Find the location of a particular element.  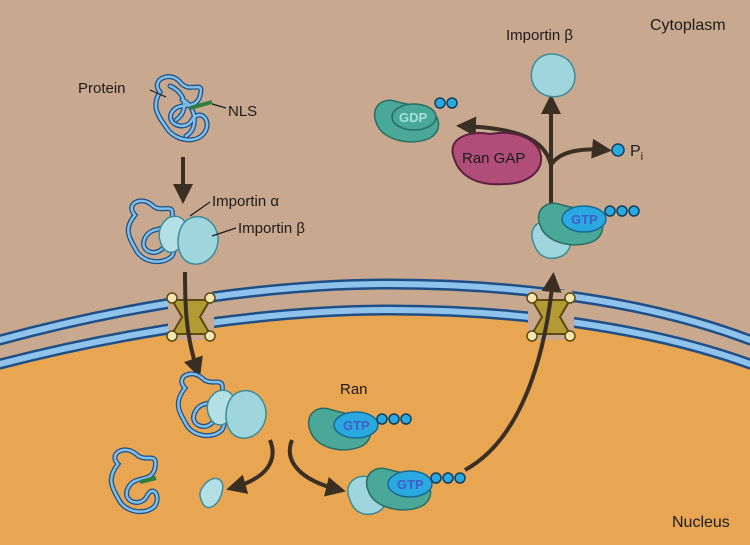

protein-with-nls is located at coordinates (183, 108).